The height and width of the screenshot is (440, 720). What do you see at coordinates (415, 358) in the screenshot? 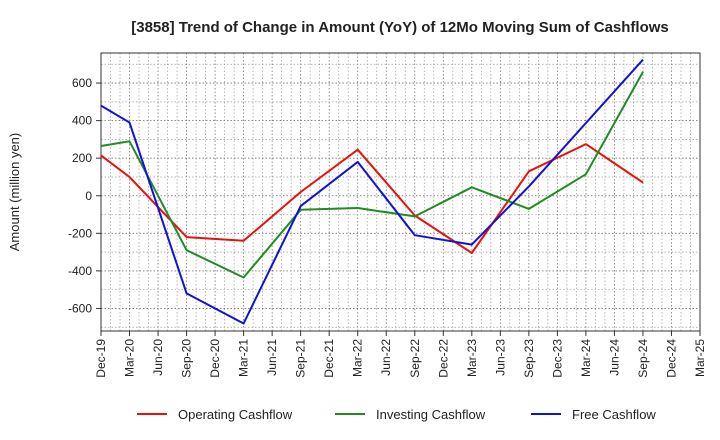
I see `x-tick-label: Sep-22` at bounding box center [415, 358].